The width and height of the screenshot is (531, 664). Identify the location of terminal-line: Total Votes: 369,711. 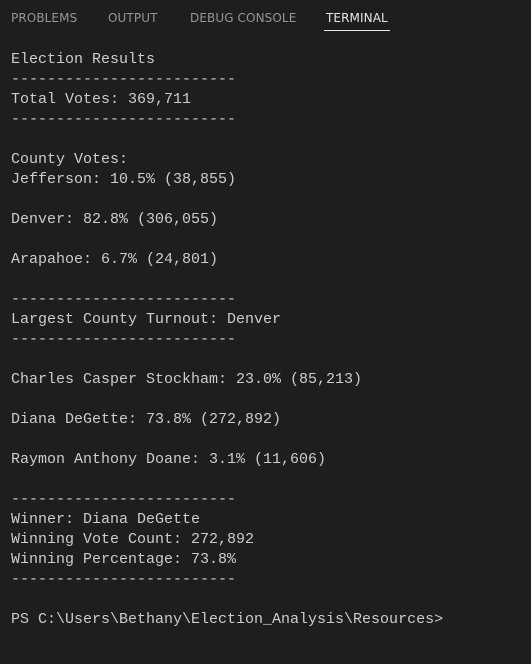
(101, 99).